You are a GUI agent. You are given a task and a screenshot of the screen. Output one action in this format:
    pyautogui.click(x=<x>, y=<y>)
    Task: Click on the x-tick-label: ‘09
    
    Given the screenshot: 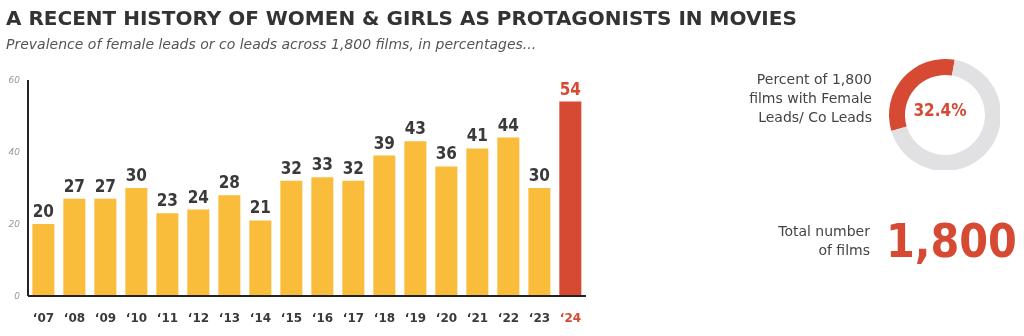 What is the action you would take?
    pyautogui.click(x=105, y=318)
    